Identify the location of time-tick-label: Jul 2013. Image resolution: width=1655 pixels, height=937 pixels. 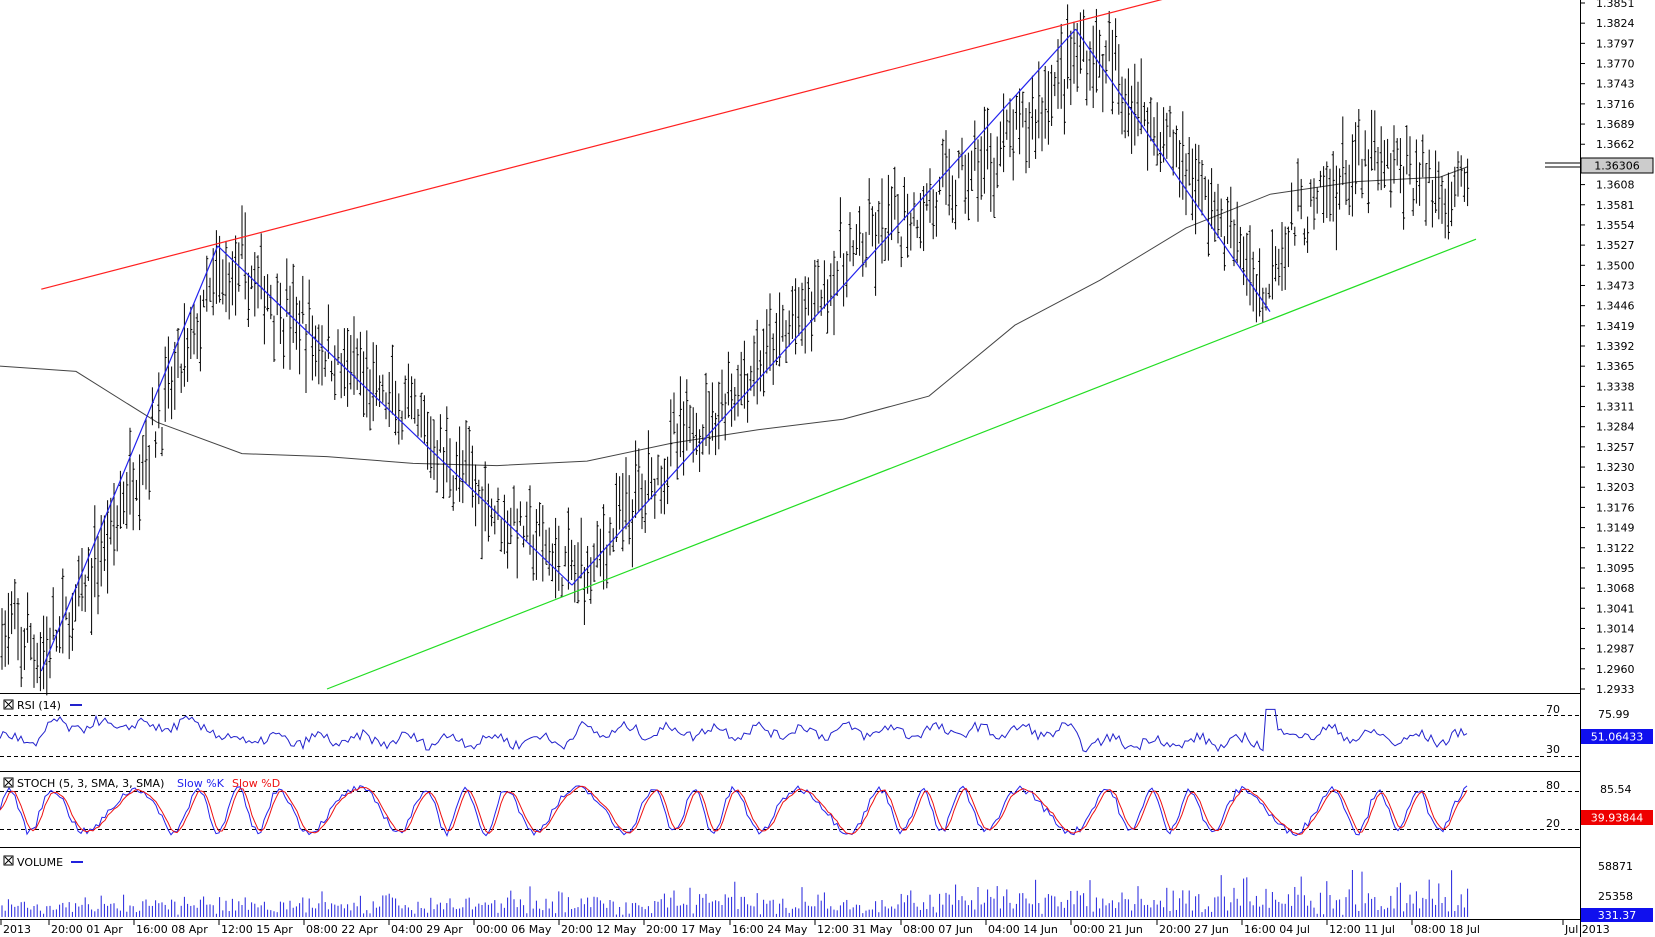
(1587, 929).